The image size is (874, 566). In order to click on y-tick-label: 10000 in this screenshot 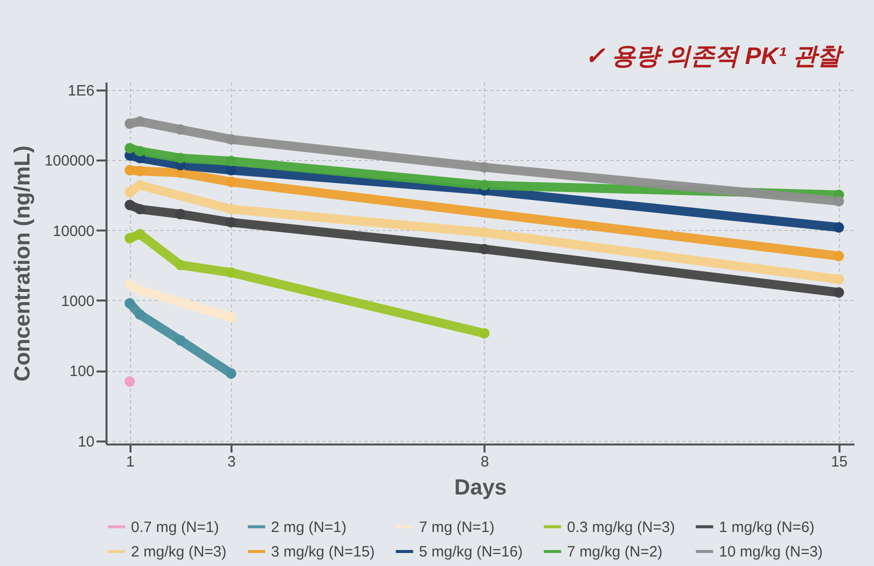, I will do `click(73, 231)`.